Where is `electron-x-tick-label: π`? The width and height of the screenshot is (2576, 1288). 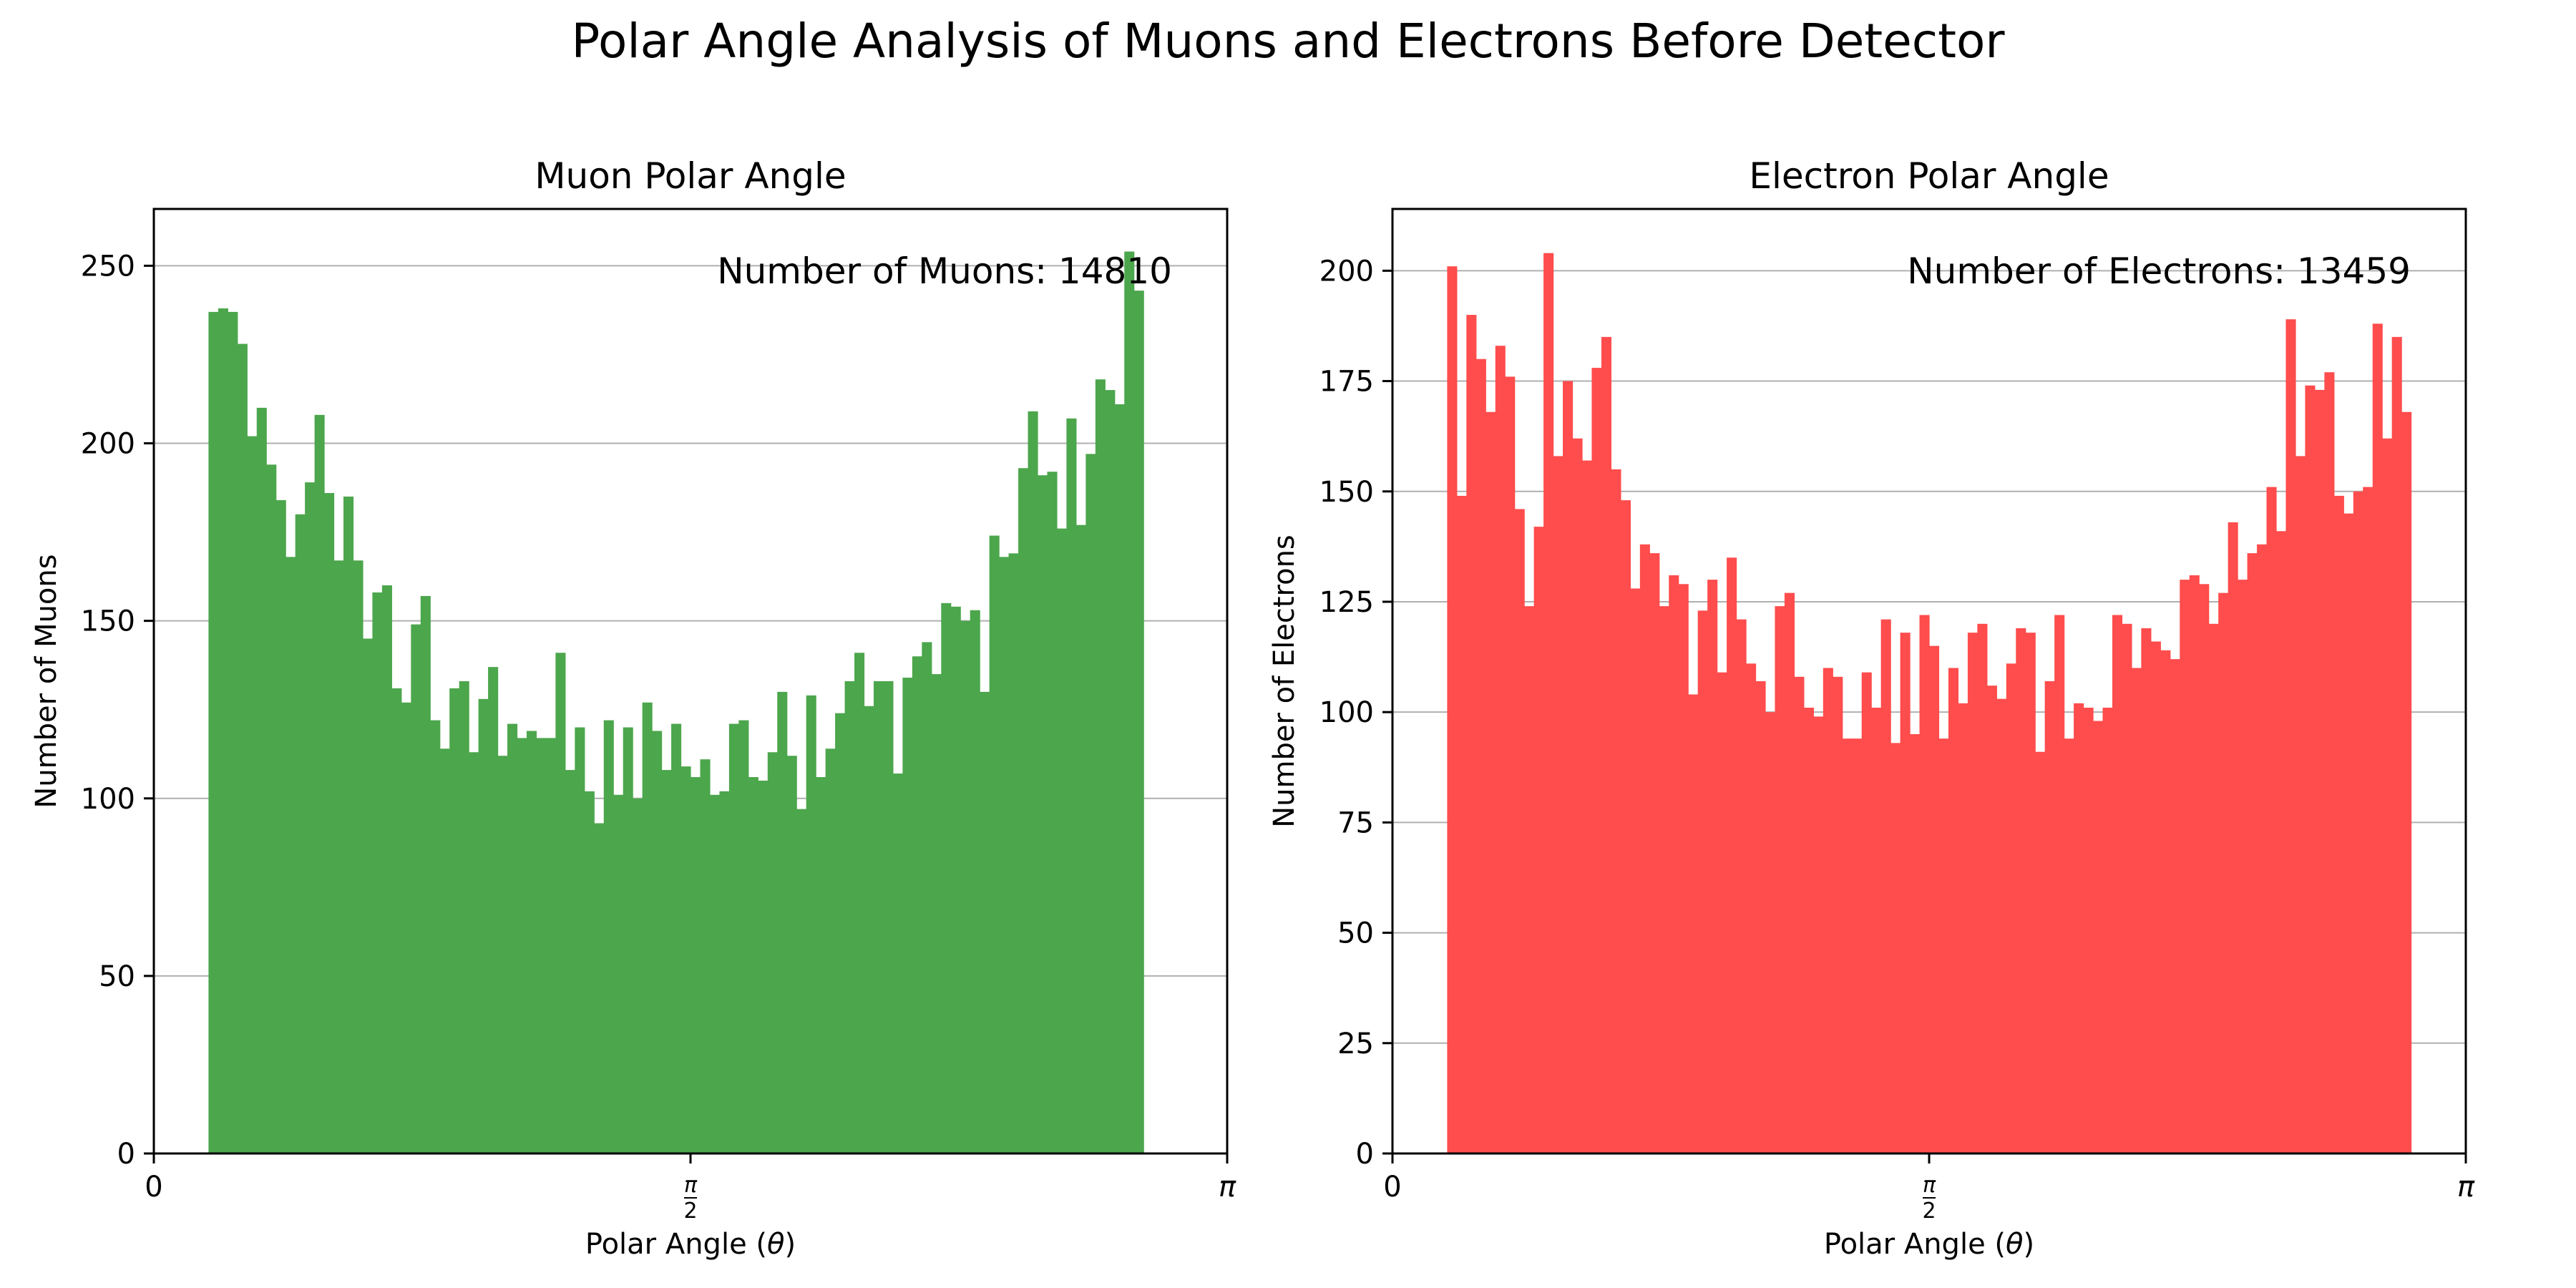 electron-x-tick-label: π is located at coordinates (2466, 1187).